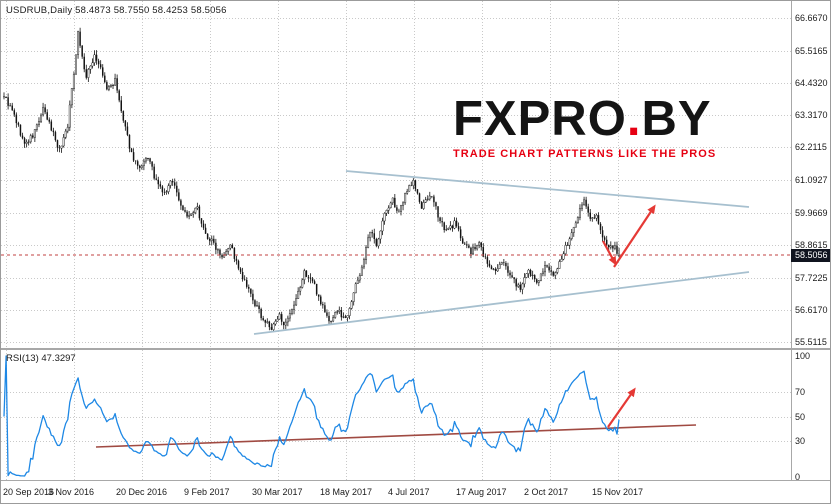  Describe the element at coordinates (811, 18) in the screenshot. I see `price-tick-label: 66.6670` at that location.